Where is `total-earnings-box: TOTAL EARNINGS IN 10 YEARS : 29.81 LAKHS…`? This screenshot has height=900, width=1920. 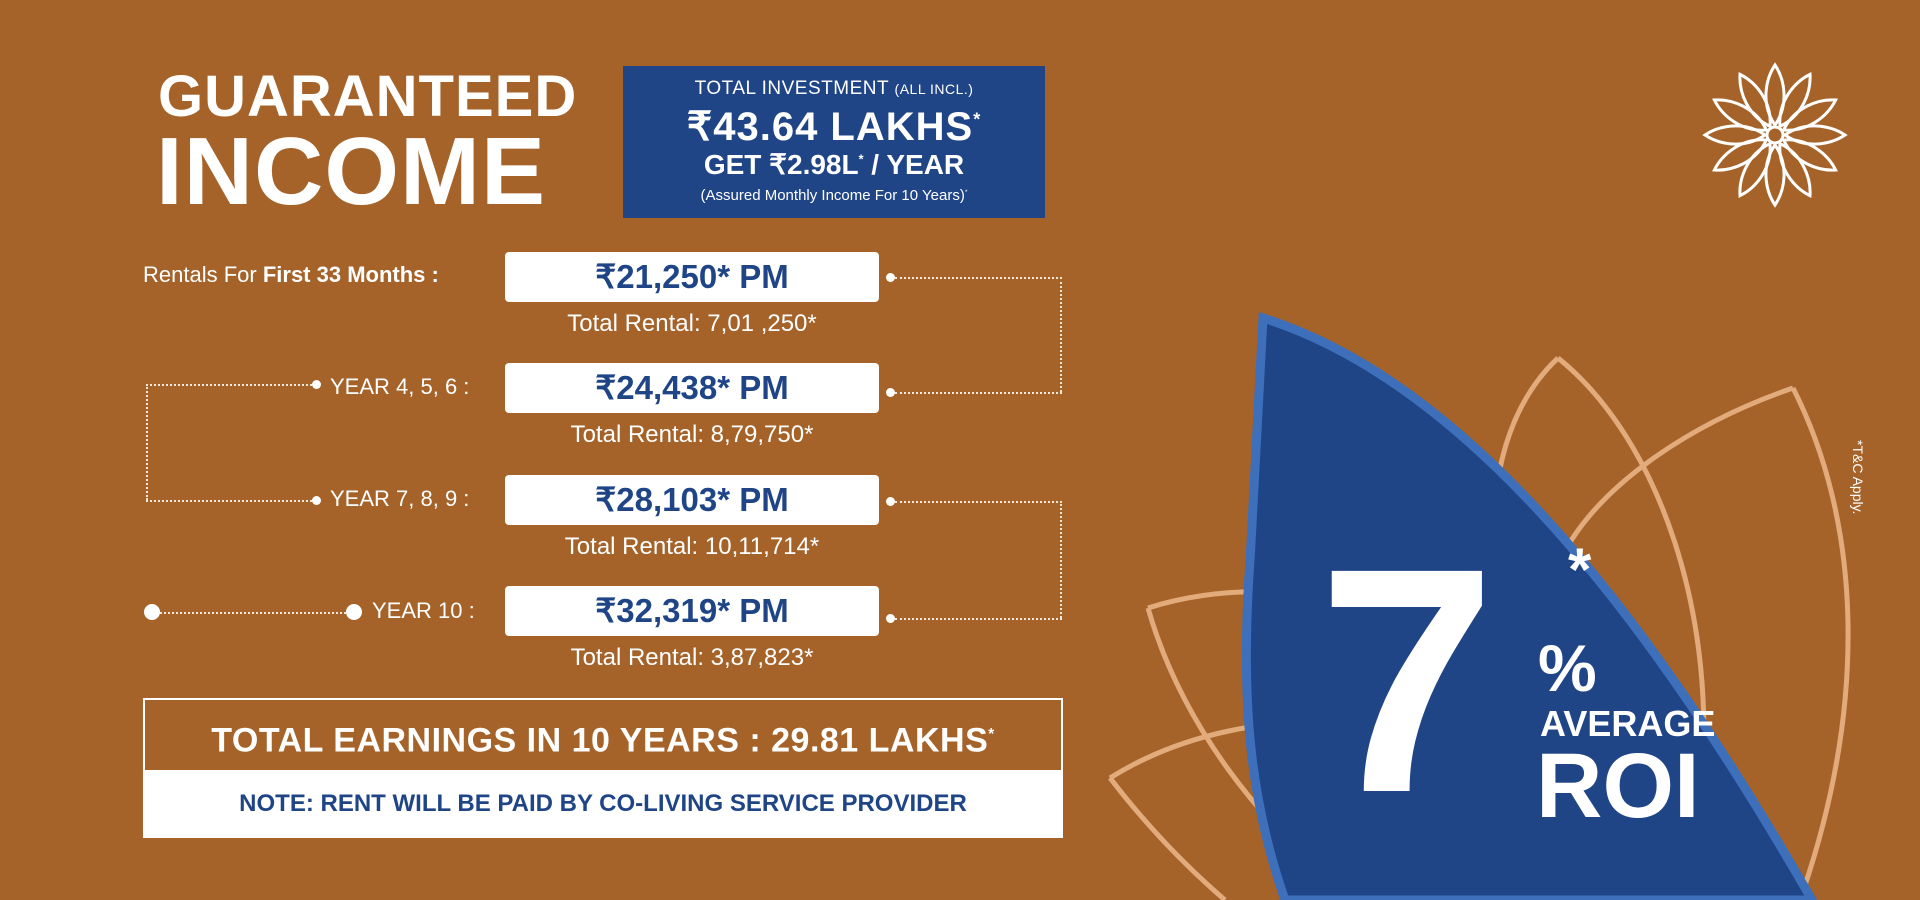 total-earnings-box: TOTAL EARNINGS IN 10 YEARS : 29.81 LAKHS… is located at coordinates (603, 768).